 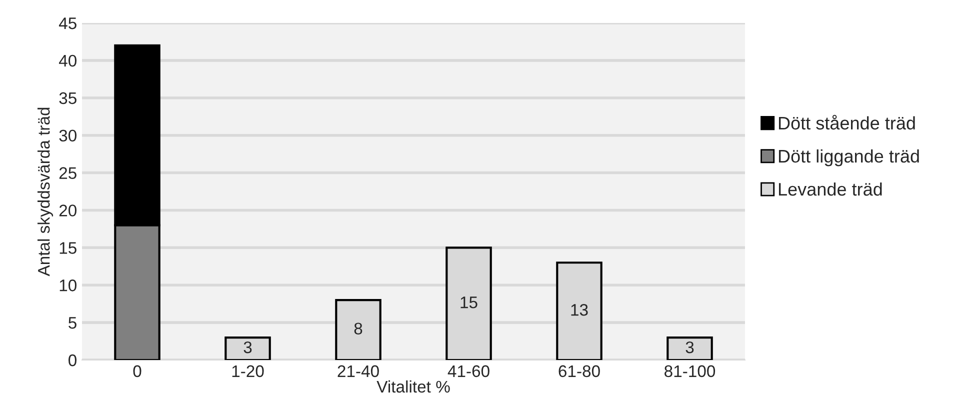 I want to click on legend-label: Levande träd, so click(x=830, y=189).